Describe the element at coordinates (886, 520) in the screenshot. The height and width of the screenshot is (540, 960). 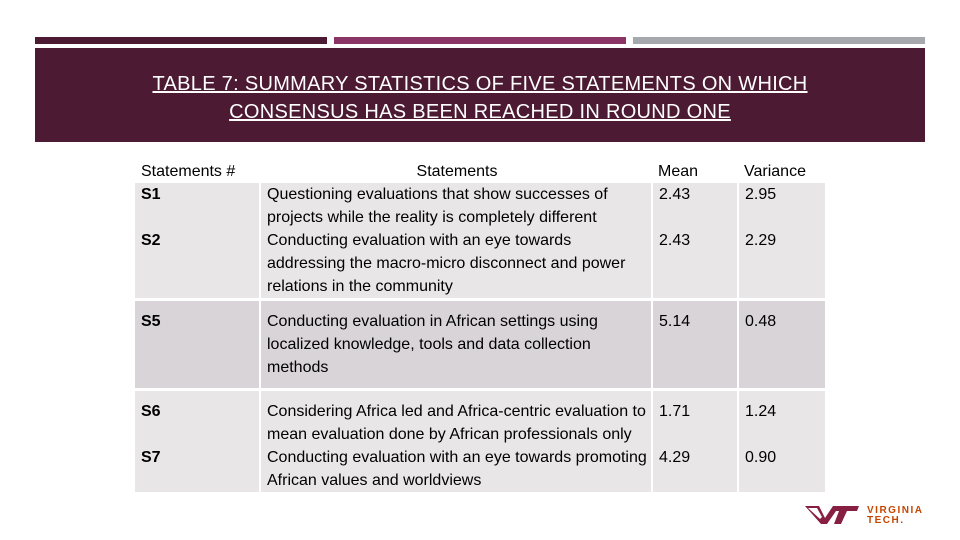
I see `logo-line-2: TECH.` at that location.